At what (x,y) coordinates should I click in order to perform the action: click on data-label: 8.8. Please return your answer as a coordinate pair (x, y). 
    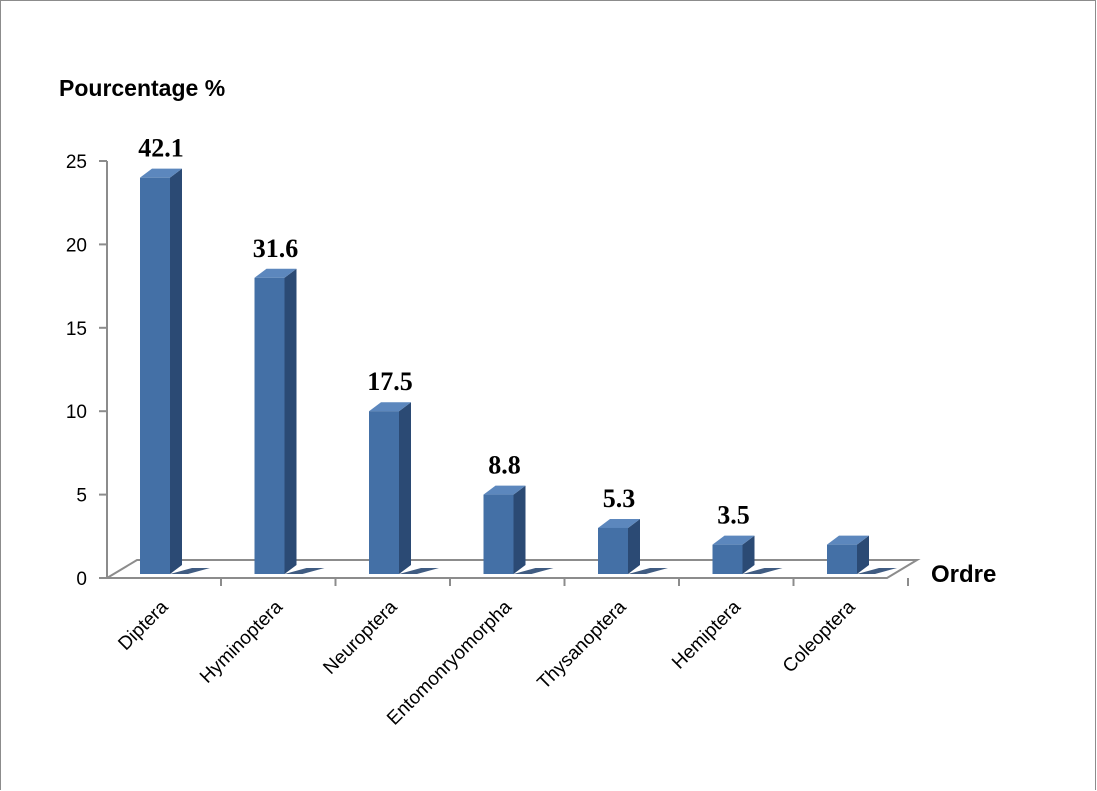
    Looking at the image, I should click on (504, 465).